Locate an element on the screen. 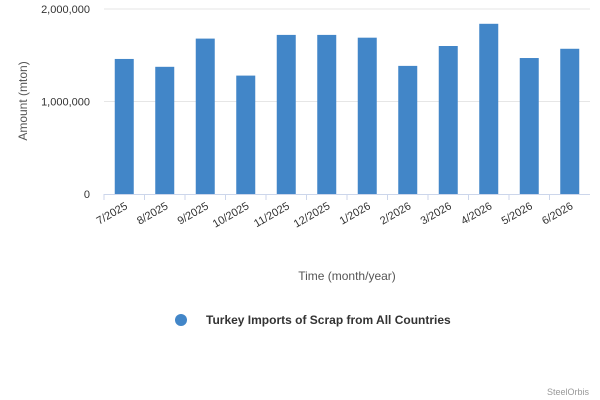  x-tick-label: 2/2026 is located at coordinates (395, 213).